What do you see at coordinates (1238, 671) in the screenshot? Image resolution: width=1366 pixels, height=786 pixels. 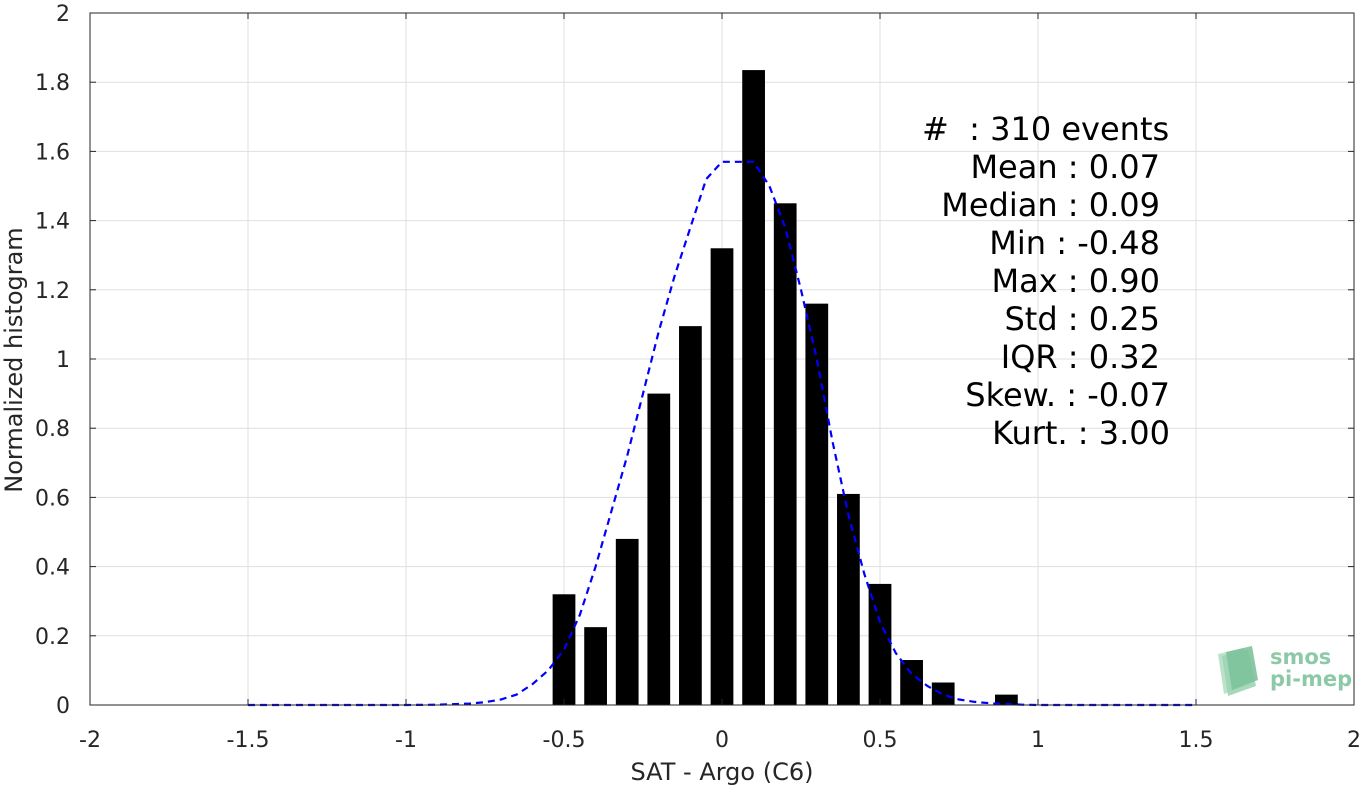 I see `logo-icon` at bounding box center [1238, 671].